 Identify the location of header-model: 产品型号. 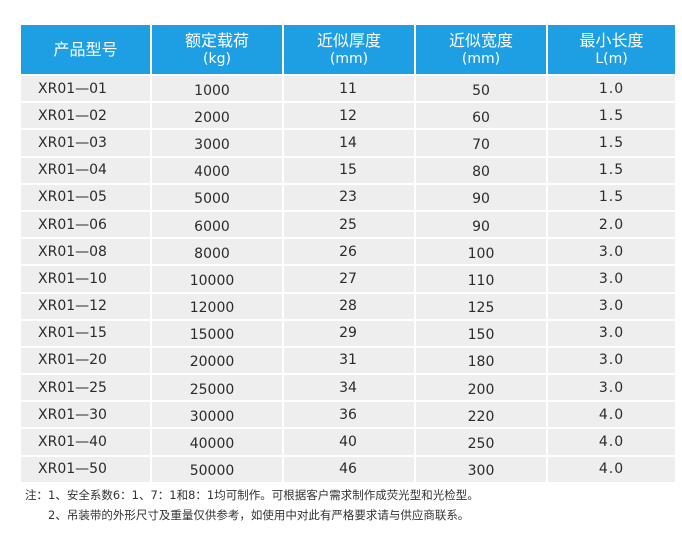
(85, 49).